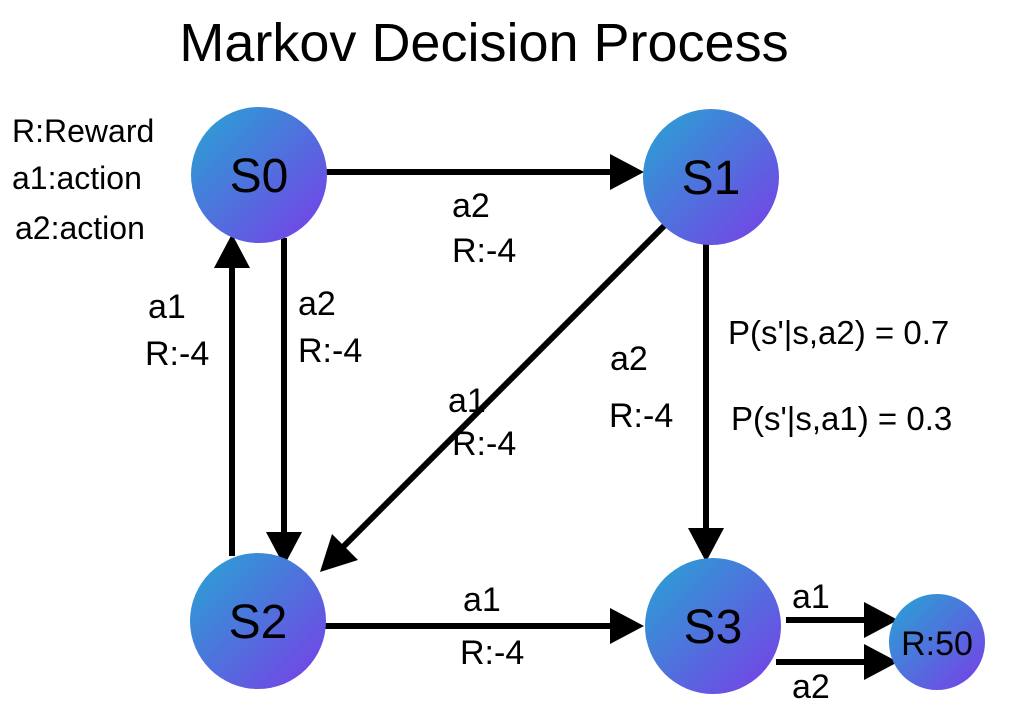 This screenshot has width=1014, height=714. I want to click on edge-s2-s3-arrowhead, so click(627, 626).